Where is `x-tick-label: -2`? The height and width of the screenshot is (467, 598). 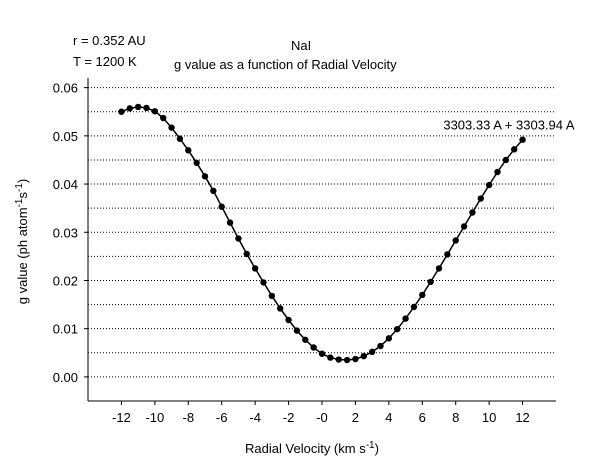 x-tick-label: -2 is located at coordinates (289, 417).